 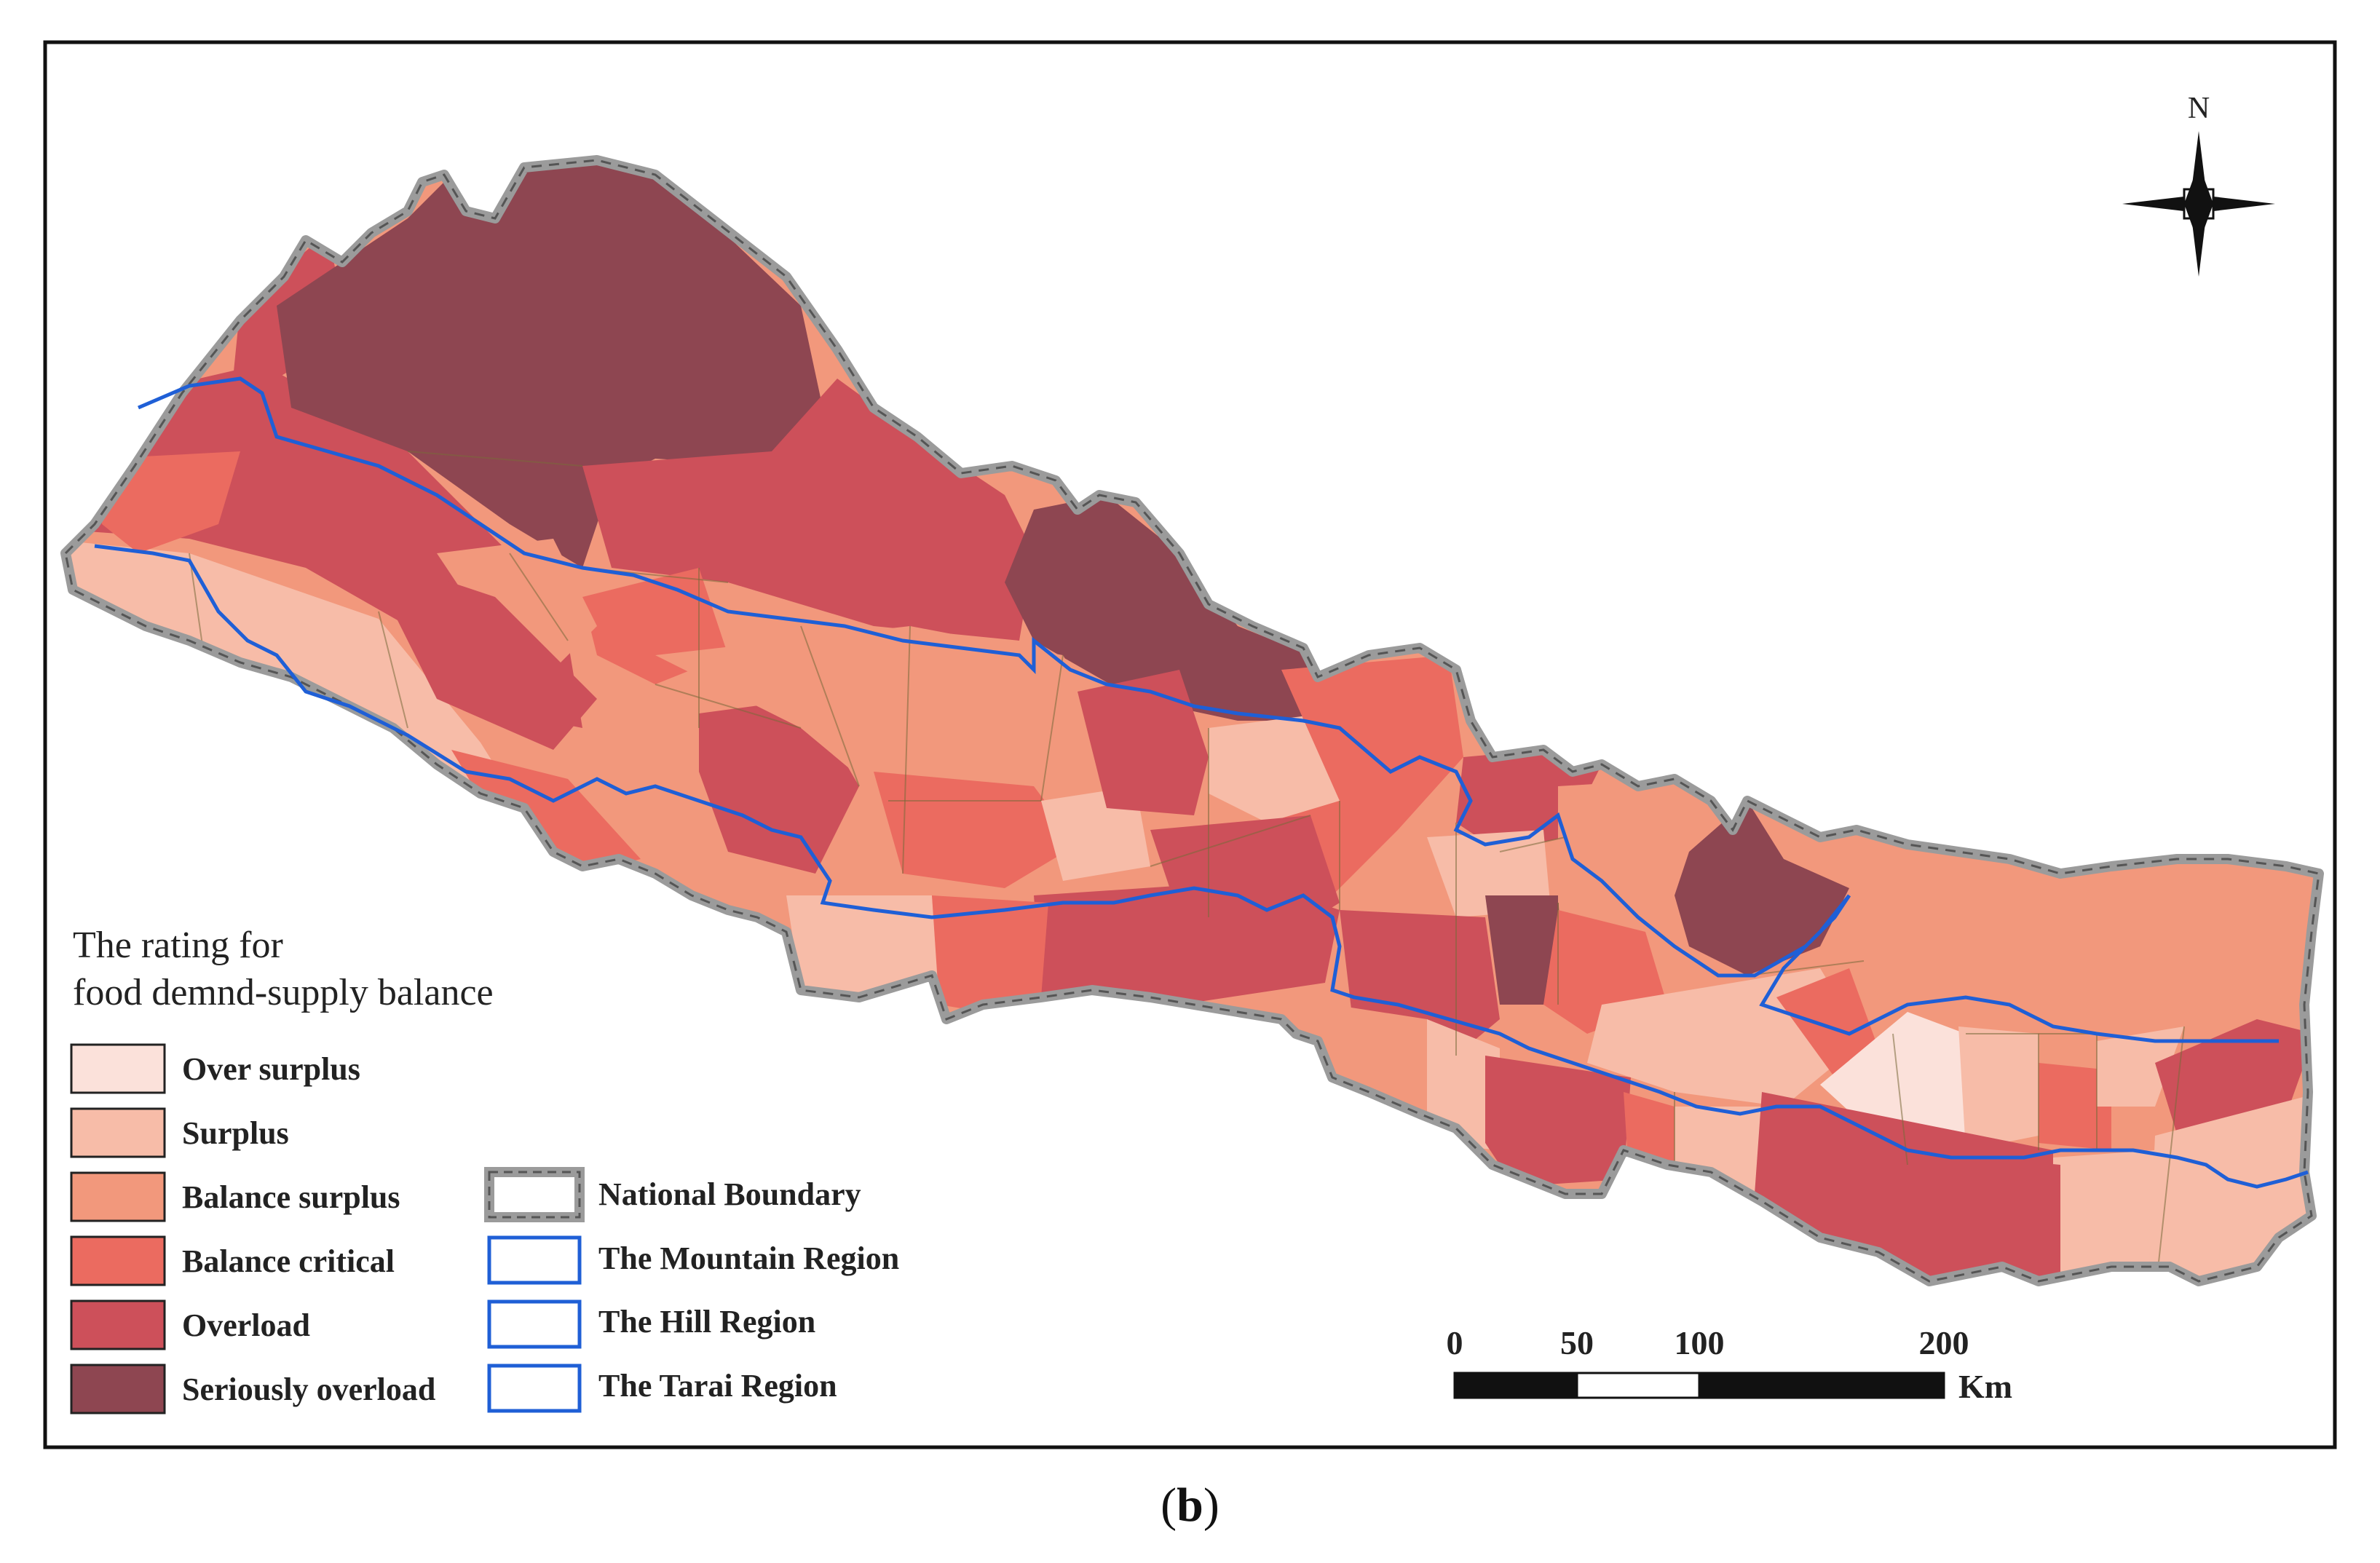 I want to click on legend-label: The Tarai Region, so click(x=717, y=1386).